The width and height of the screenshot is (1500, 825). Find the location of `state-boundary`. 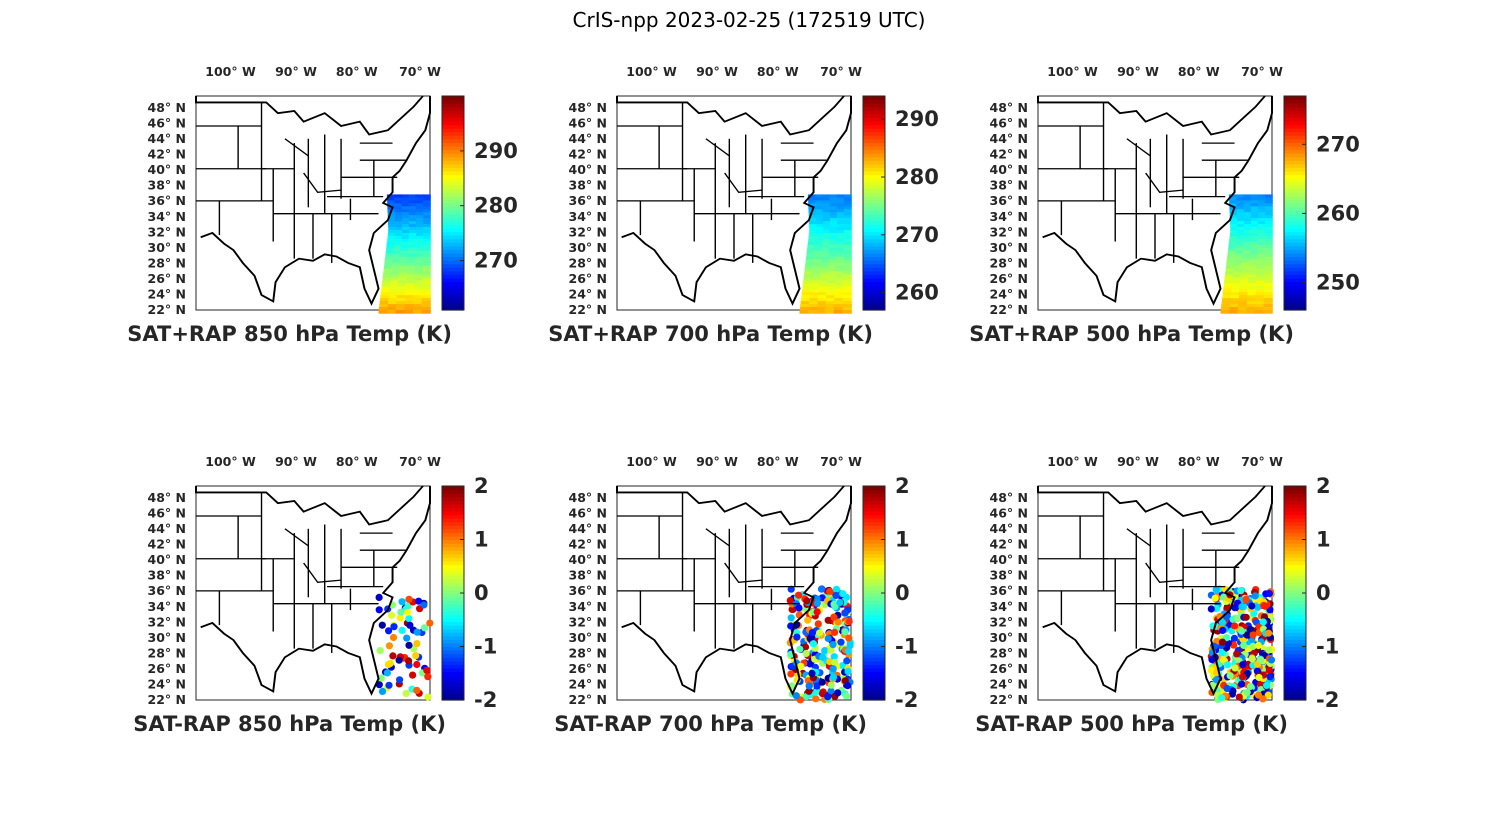

state-boundary is located at coordinates (1138, 147).